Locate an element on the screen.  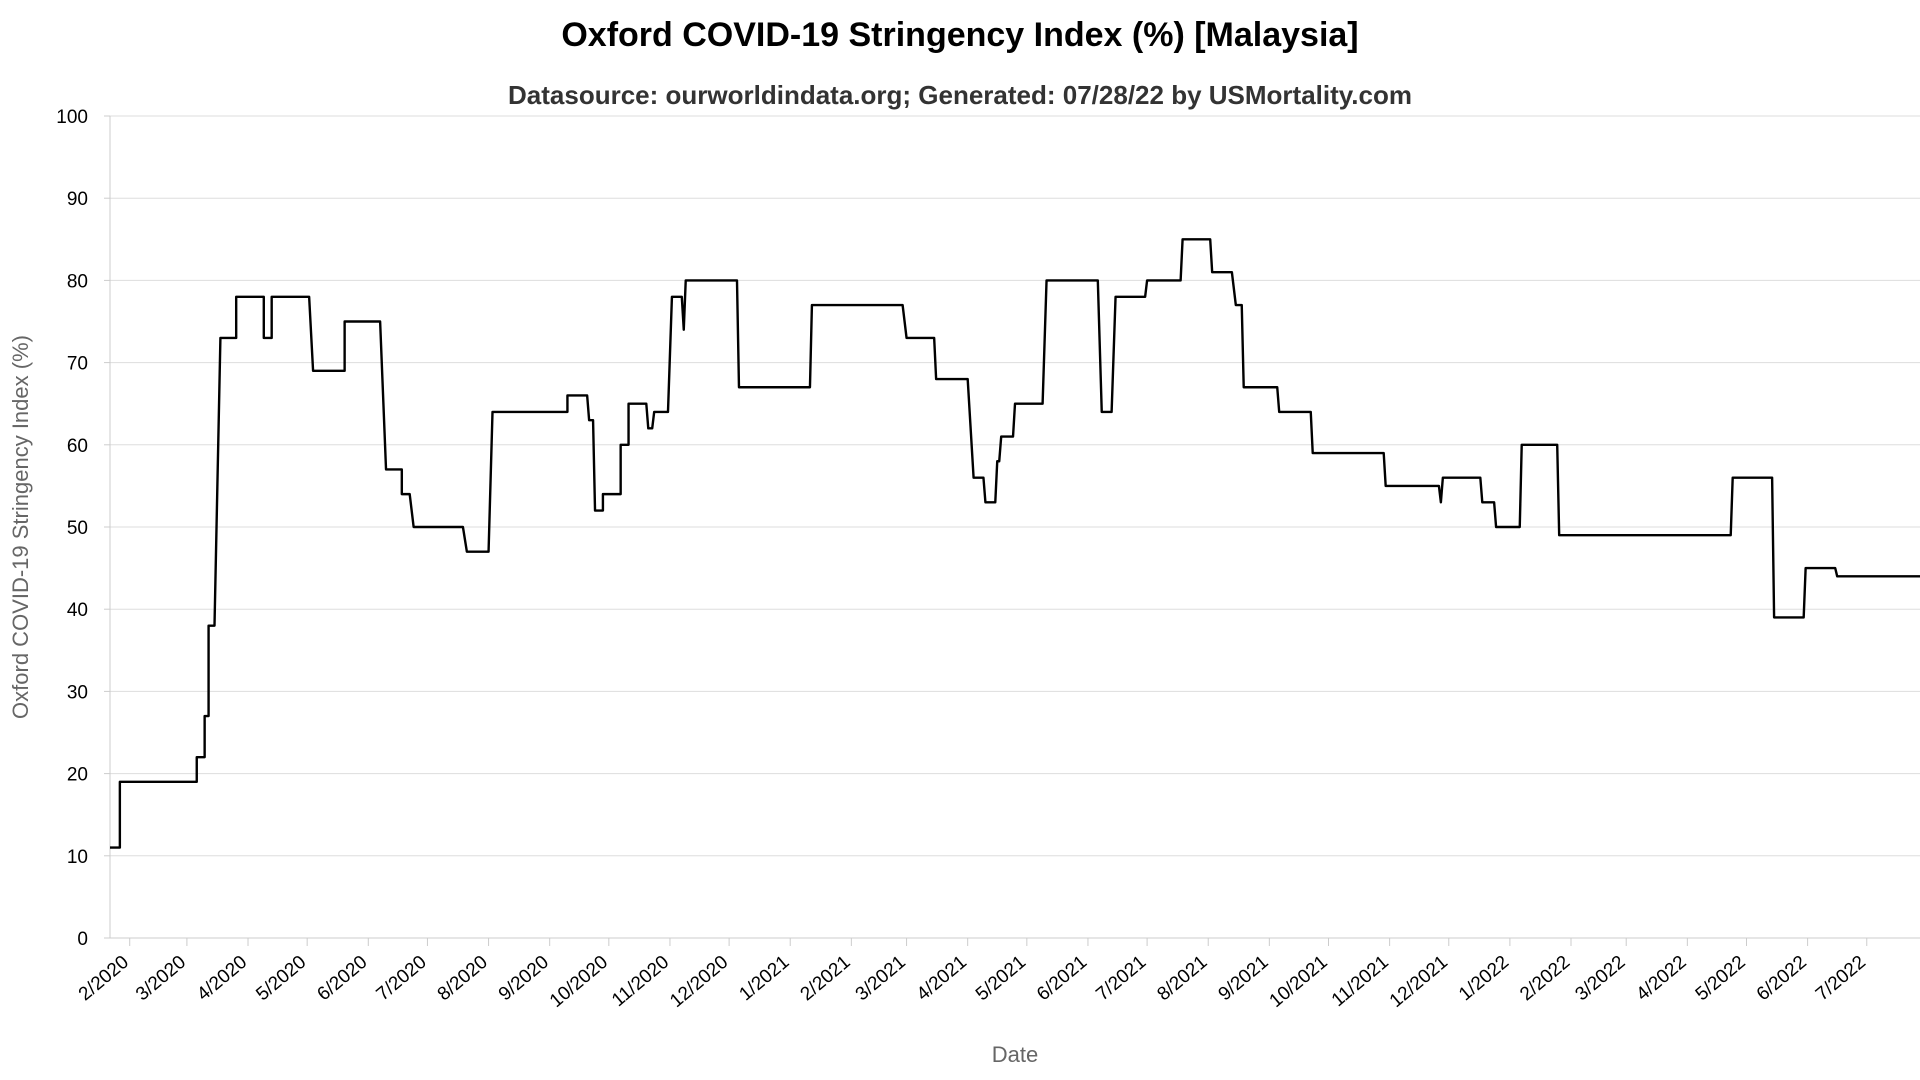
x-tick-label: 4/2020 is located at coordinates (222, 978).